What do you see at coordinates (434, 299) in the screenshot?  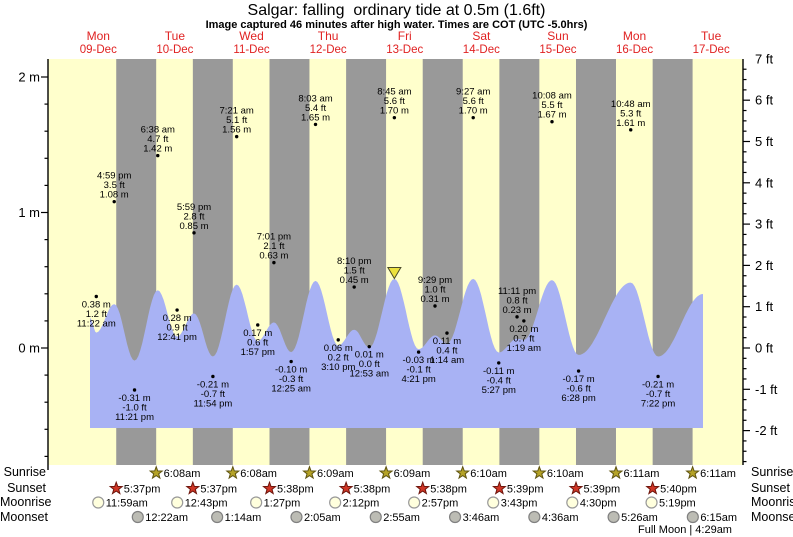 I see `tide-annotation-line: 0.31 m` at bounding box center [434, 299].